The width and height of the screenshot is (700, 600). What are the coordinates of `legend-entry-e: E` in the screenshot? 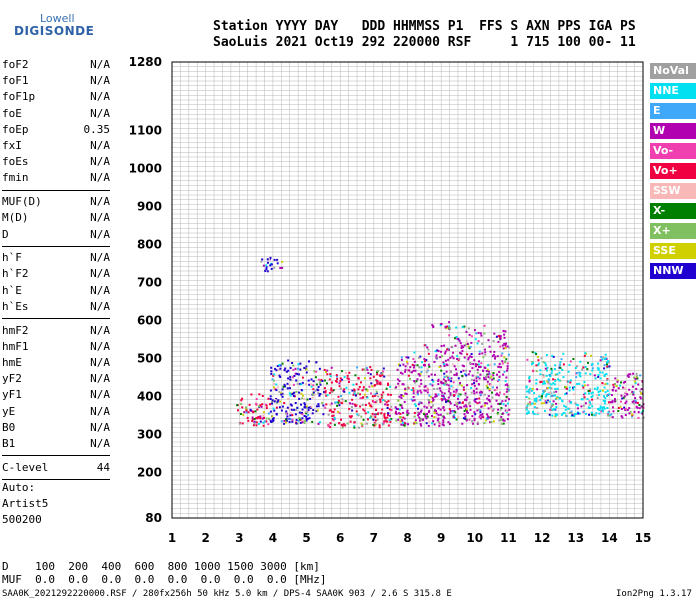 It's located at (673, 111).